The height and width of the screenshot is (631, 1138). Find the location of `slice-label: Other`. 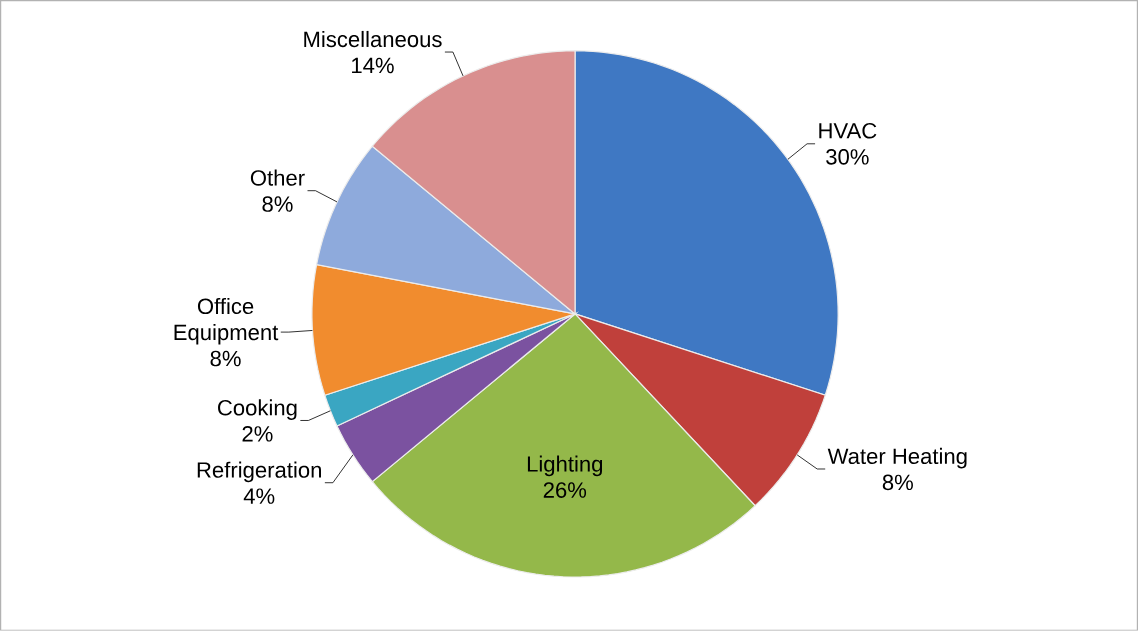

slice-label: Other is located at coordinates (277, 177).